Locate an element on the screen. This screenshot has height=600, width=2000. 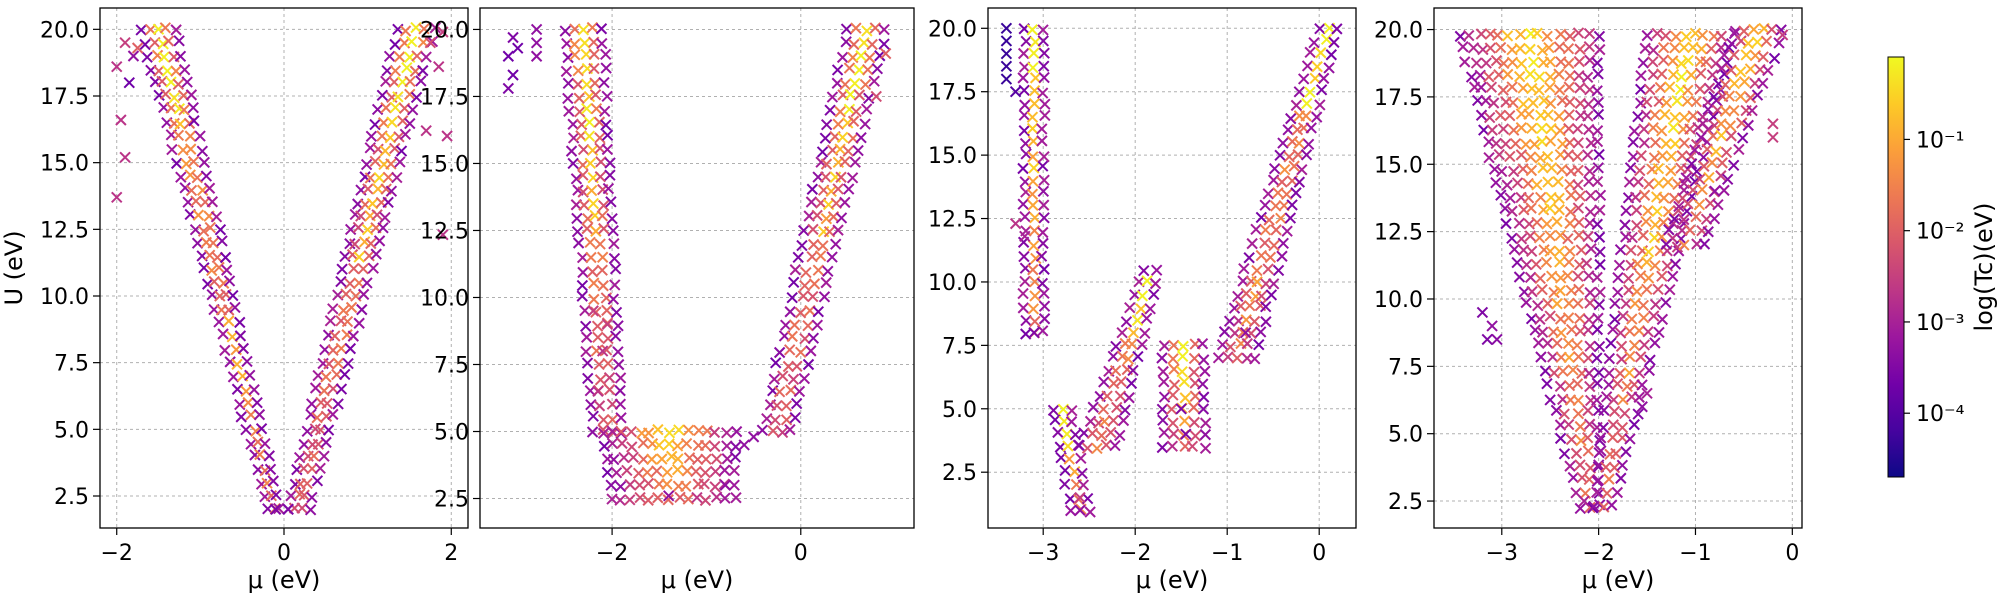
x-tick-label: 0 is located at coordinates (801, 553).